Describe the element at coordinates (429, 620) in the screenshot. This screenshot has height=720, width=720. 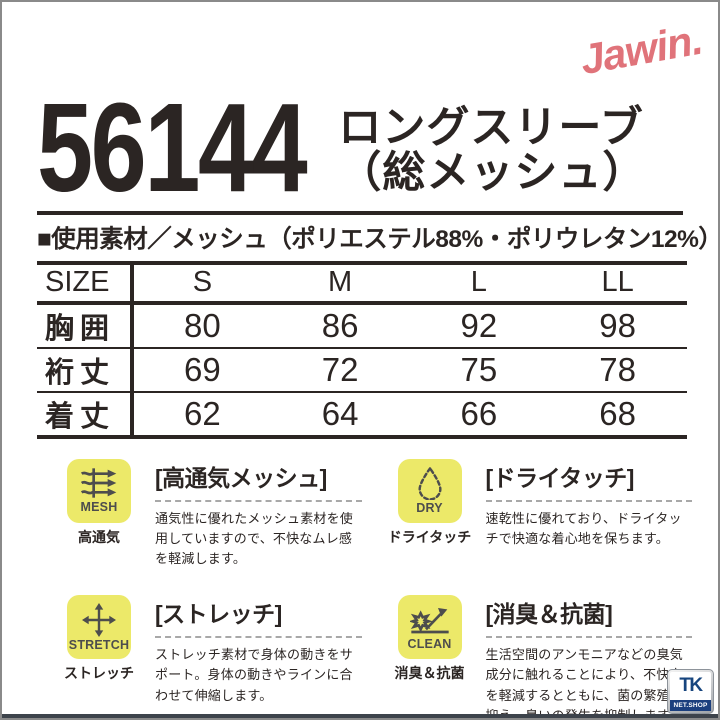
I see `deodorize-bounce-glyph` at that location.